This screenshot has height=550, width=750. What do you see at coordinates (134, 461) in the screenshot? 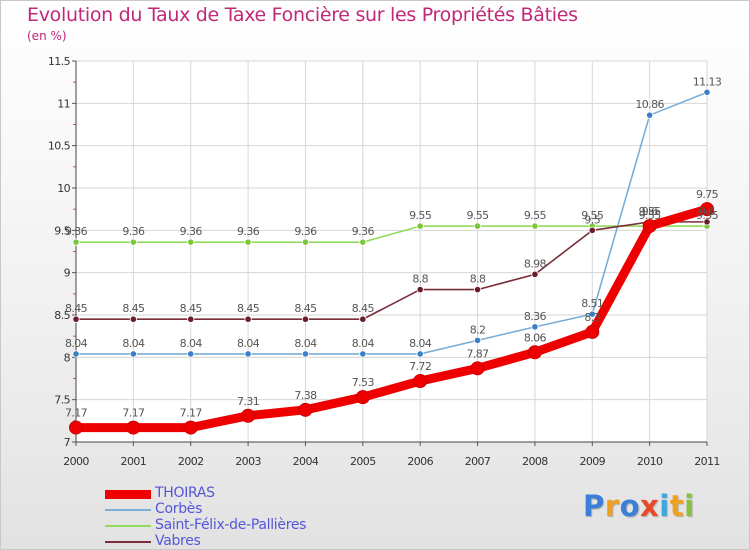
I see `x-tick-label: 2001` at bounding box center [134, 461].